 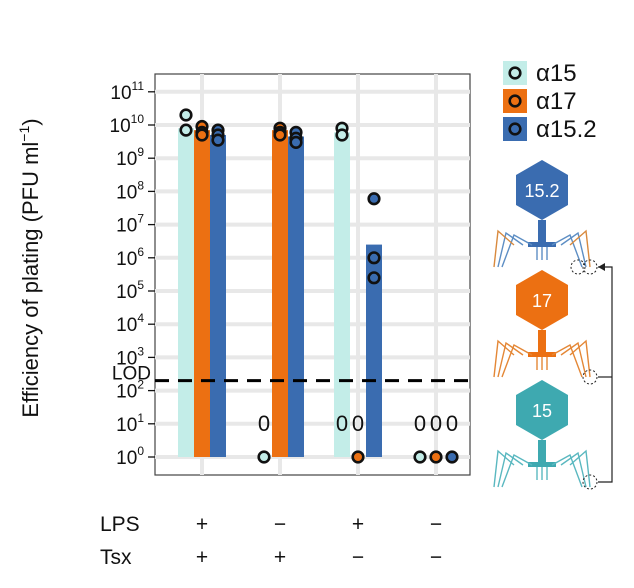 I want to click on y-tick-label: 10⁷, so click(x=130, y=224).